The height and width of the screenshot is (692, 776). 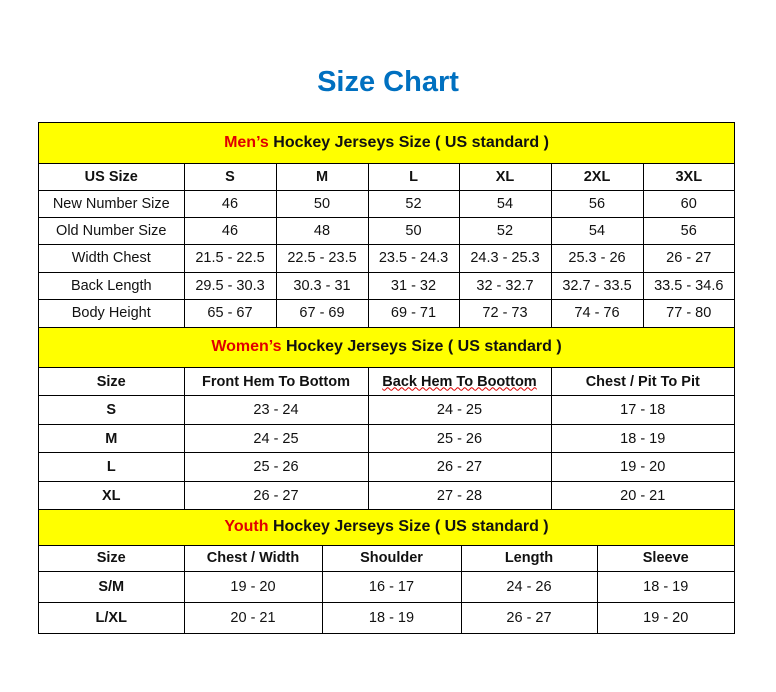 What do you see at coordinates (112, 467) in the screenshot?
I see `row-label: L` at bounding box center [112, 467].